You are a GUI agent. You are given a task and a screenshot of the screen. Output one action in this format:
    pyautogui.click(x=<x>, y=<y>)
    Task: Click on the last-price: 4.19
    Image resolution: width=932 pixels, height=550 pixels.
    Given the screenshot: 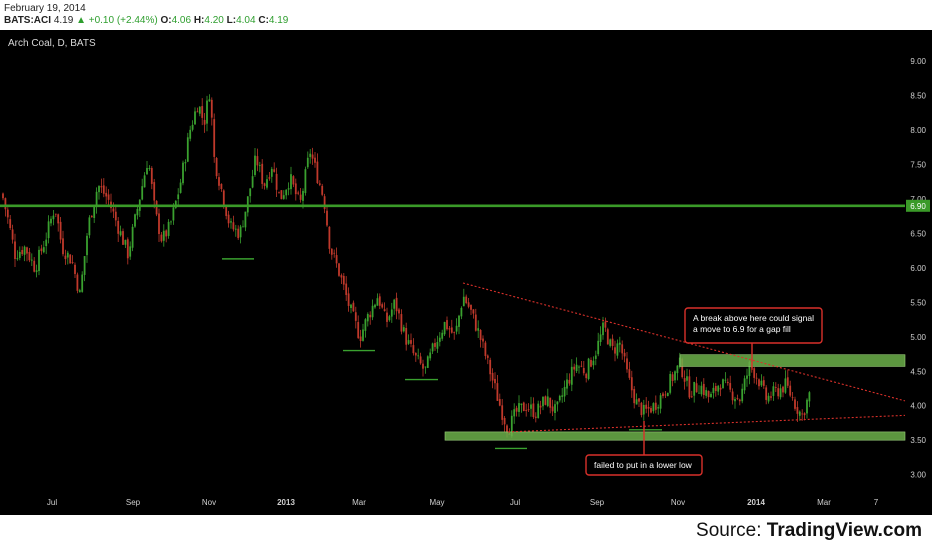 What is the action you would take?
    pyautogui.click(x=63, y=20)
    